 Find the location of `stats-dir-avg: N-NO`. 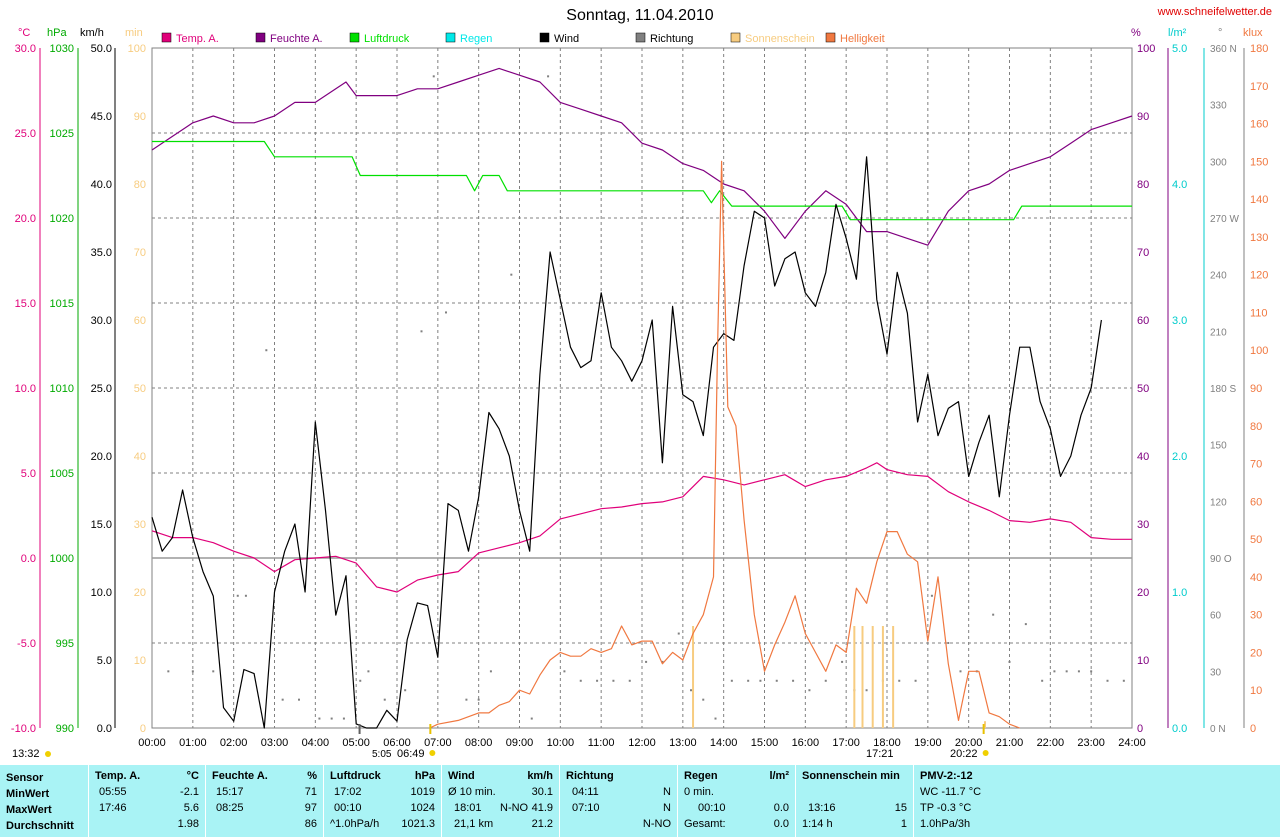

stats-dir-avg: N-NO is located at coordinates (656, 824).